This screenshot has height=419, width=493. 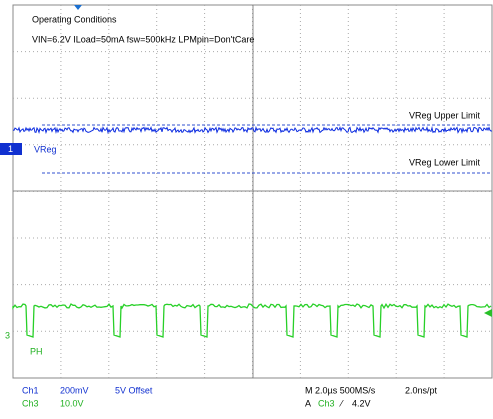 What do you see at coordinates (30, 390) in the screenshot?
I see `ch1: Ch1` at bounding box center [30, 390].